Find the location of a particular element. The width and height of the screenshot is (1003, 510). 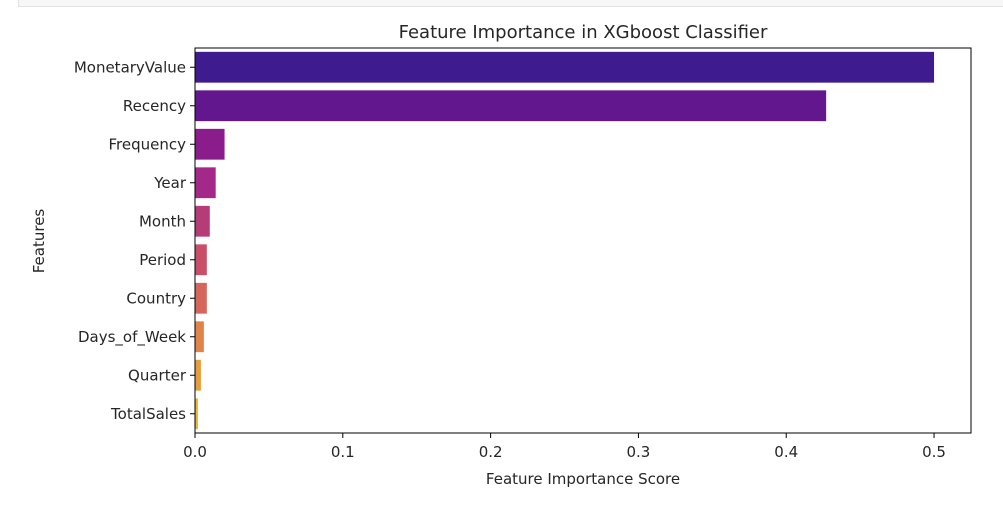

y-tick-label: Frequency is located at coordinates (148, 144).